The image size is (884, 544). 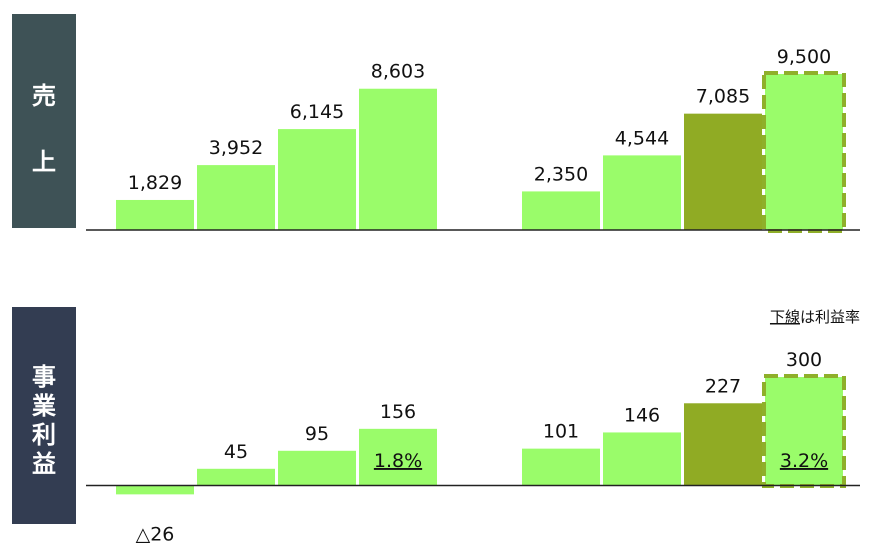 What do you see at coordinates (804, 461) in the screenshot?
I see `profit-margin-label: 3.2%` at bounding box center [804, 461].